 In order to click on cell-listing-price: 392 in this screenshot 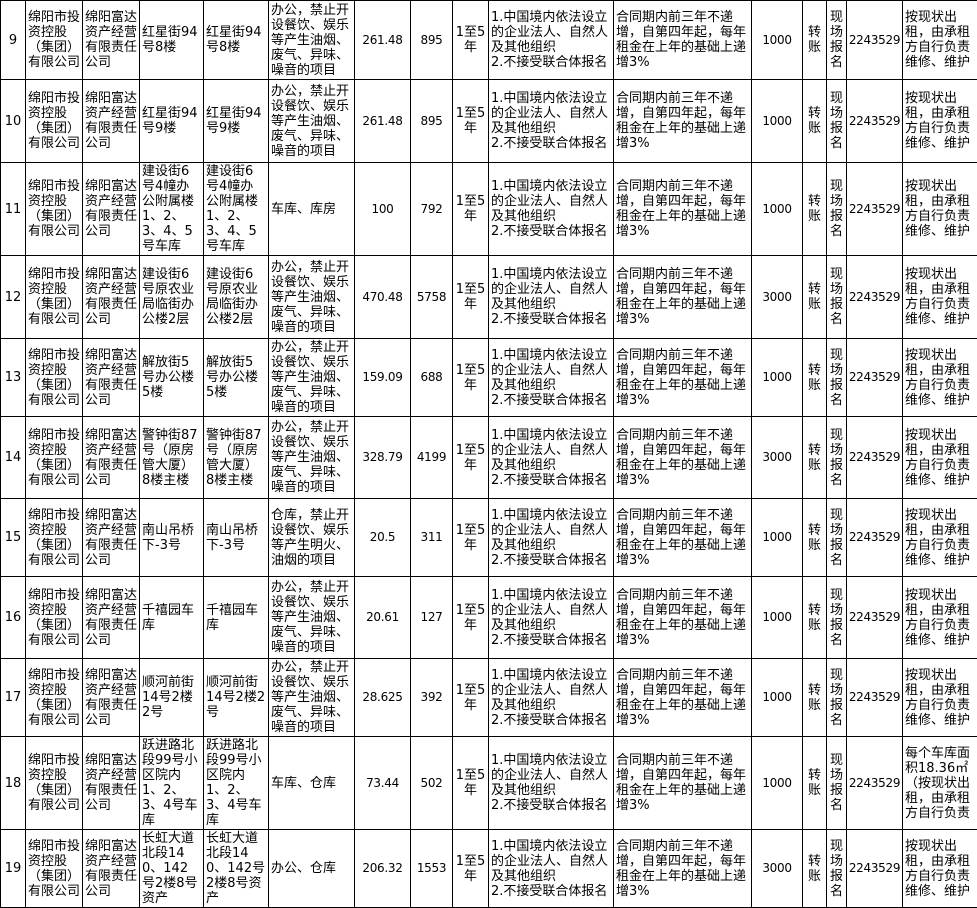, I will do `click(432, 698)`.